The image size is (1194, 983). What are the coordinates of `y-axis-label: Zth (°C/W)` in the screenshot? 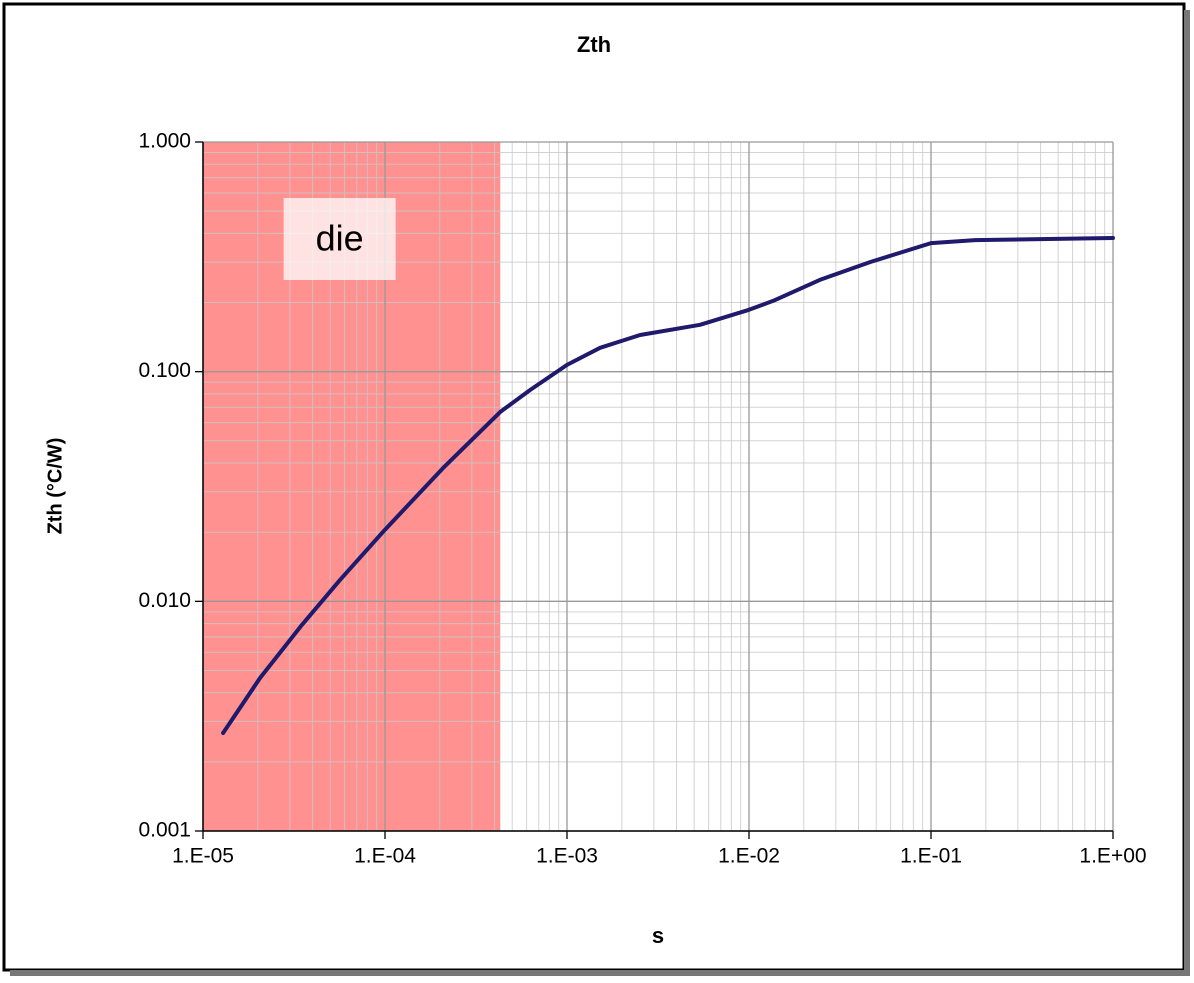 It's located at (55, 486).